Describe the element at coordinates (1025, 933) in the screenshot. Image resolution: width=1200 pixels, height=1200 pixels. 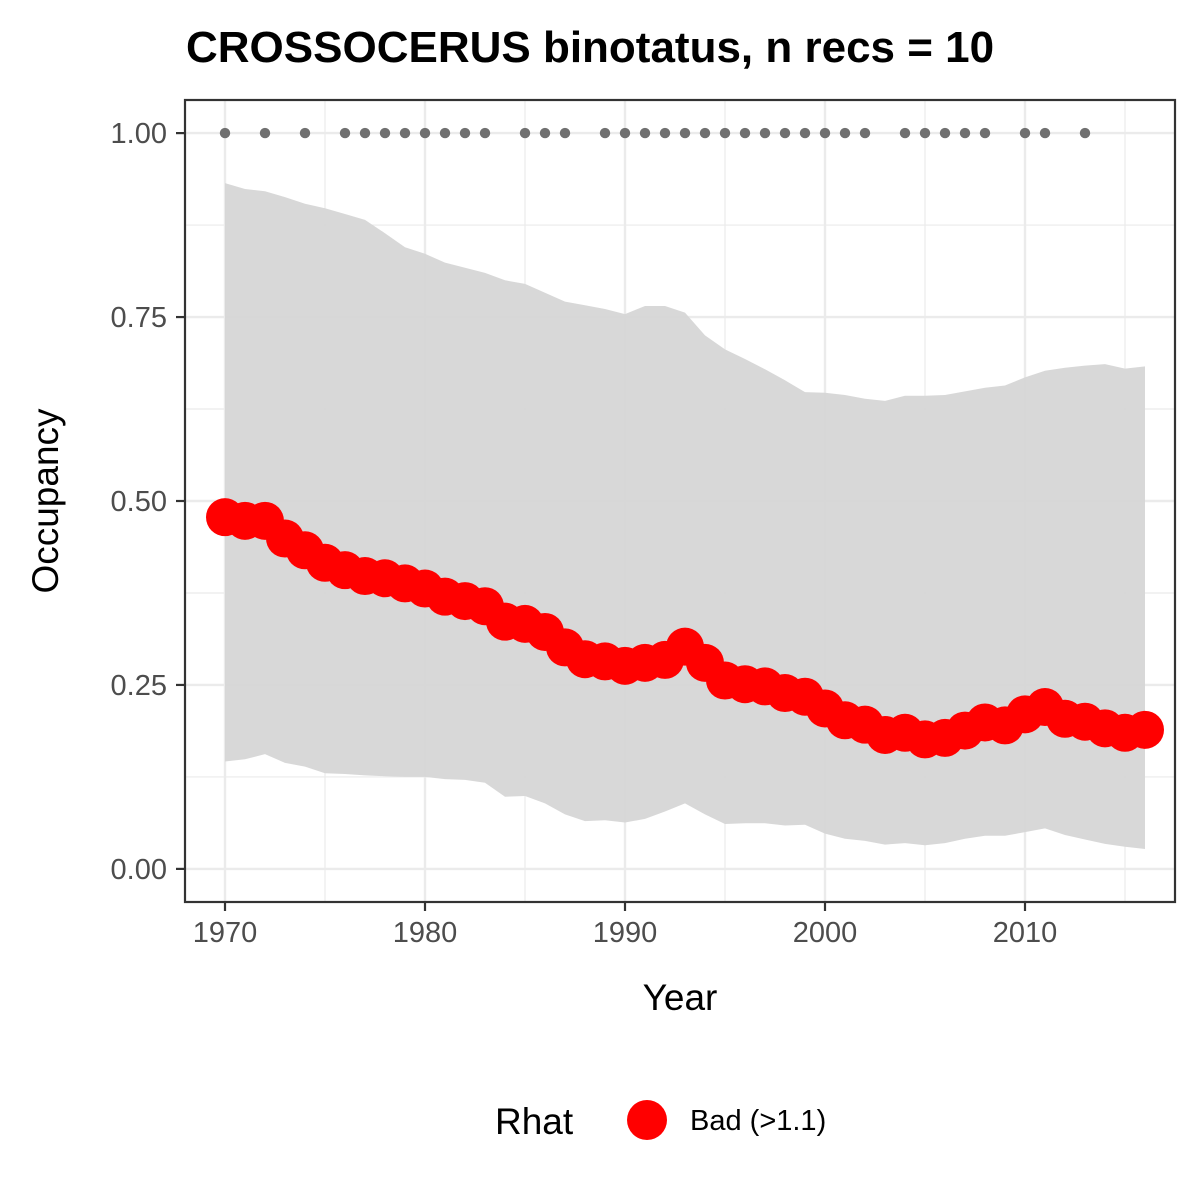
I see `x-tick-label: 2010` at that location.